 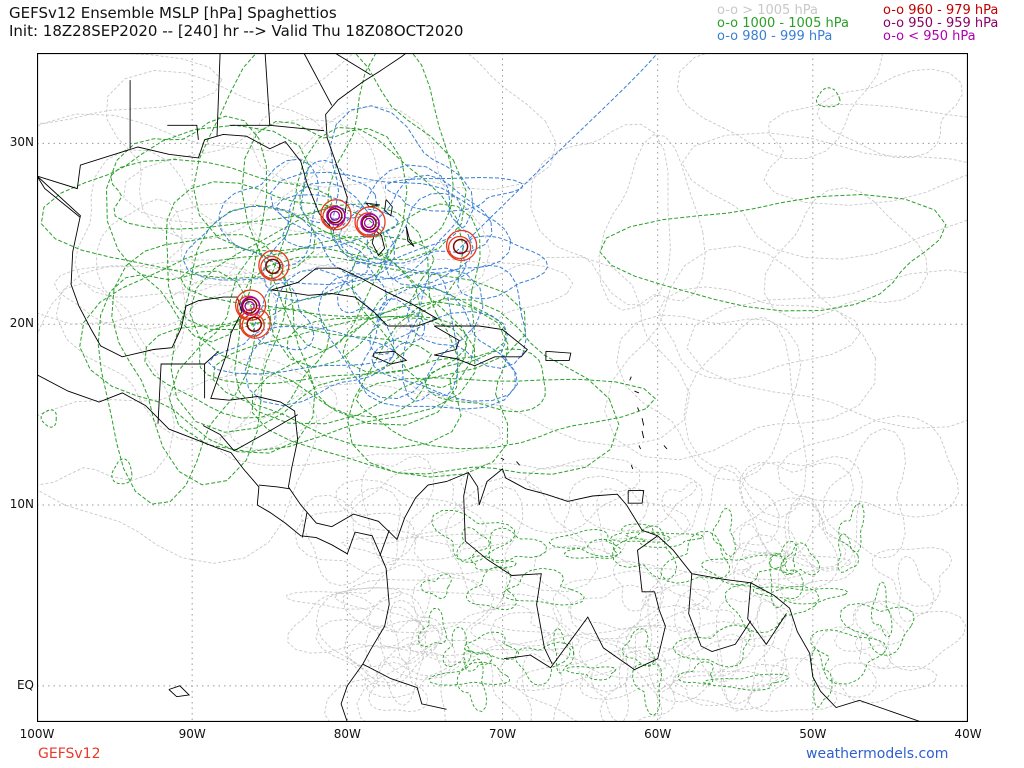 I want to click on lon-label: 100W, so click(x=37, y=734).